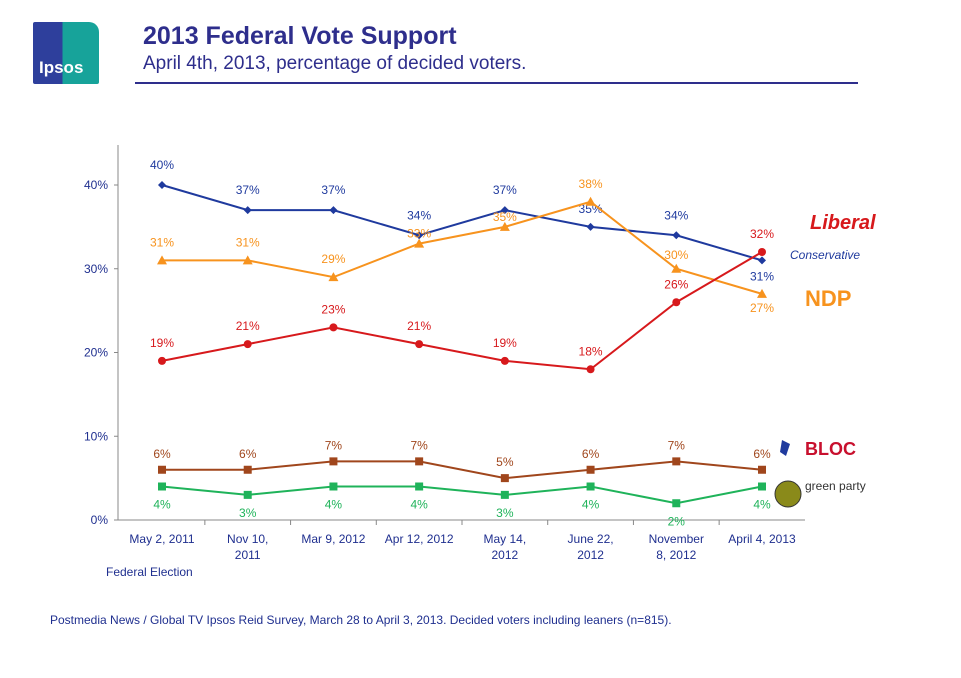 This screenshot has height=678, width=961. I want to click on x-tick-label: May 2, 2011, so click(161, 539).